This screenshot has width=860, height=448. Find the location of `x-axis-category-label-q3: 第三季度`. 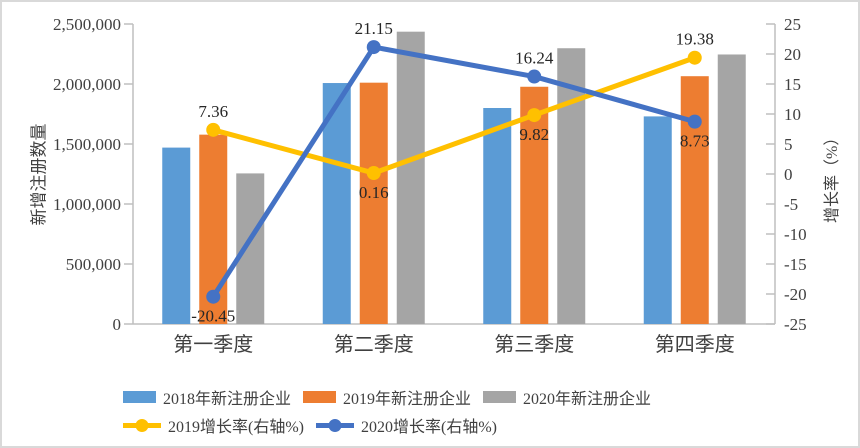

x-axis-category-label-q3: 第三季度 is located at coordinates (534, 344).